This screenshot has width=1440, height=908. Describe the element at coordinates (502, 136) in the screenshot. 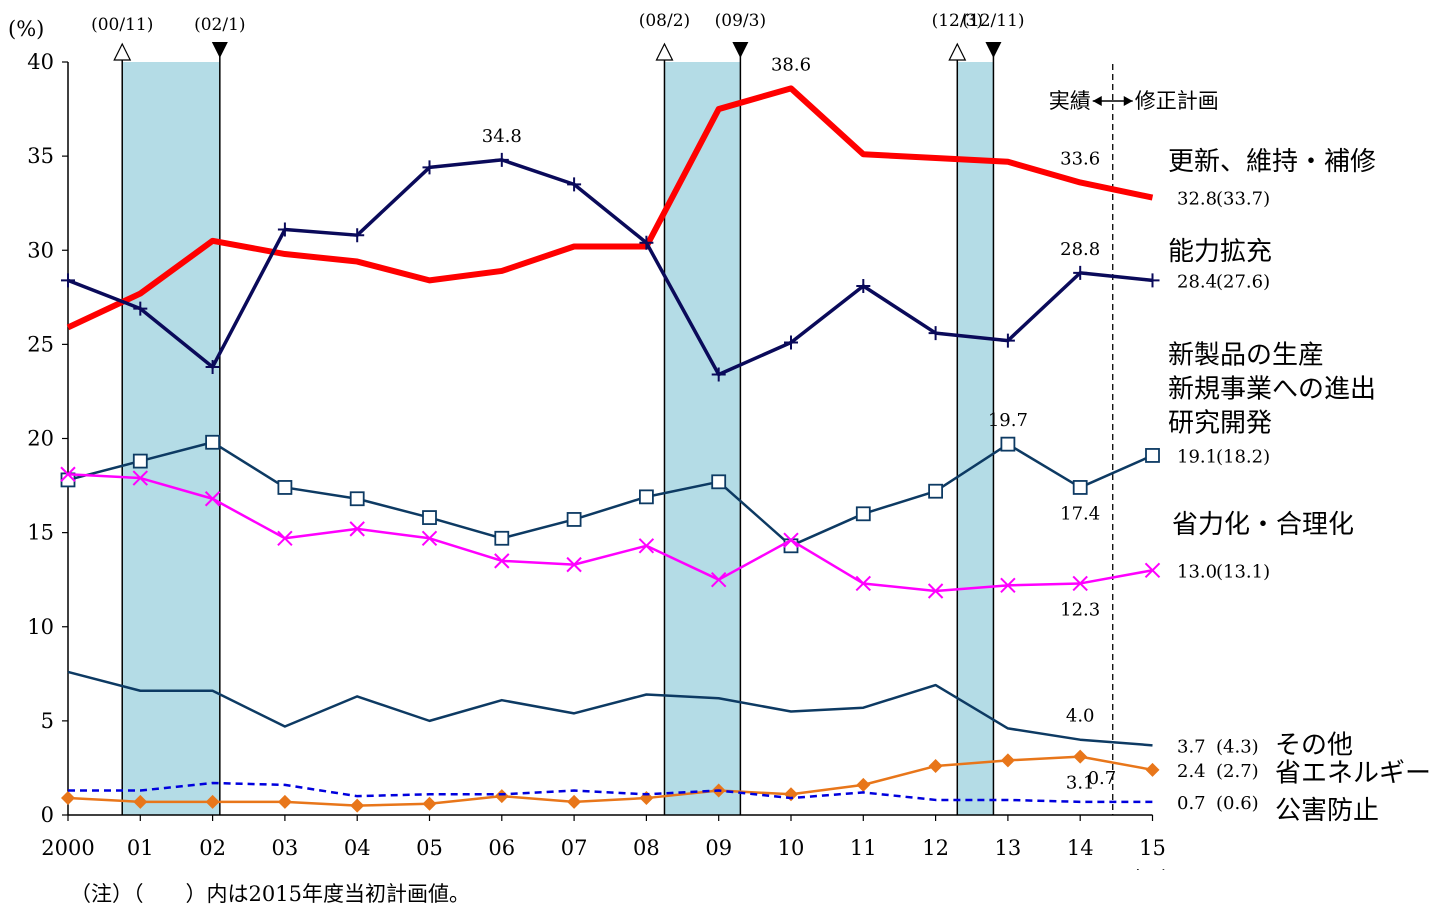

I see `data-label: 34.8` at that location.